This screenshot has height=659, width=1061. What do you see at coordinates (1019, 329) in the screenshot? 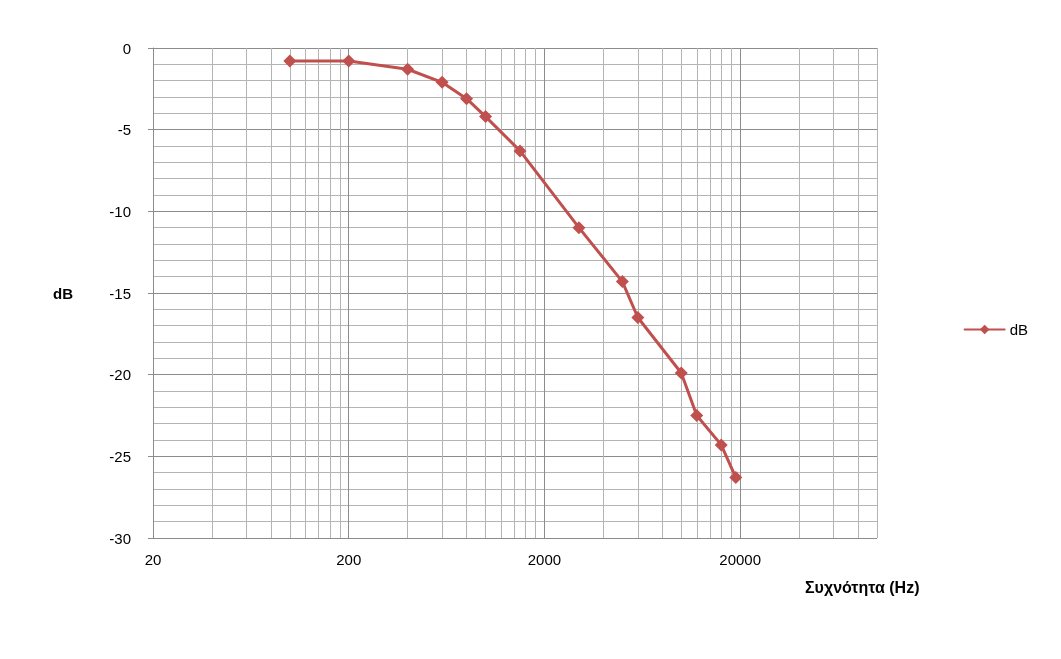
I see `legend-label: dB` at bounding box center [1019, 329].